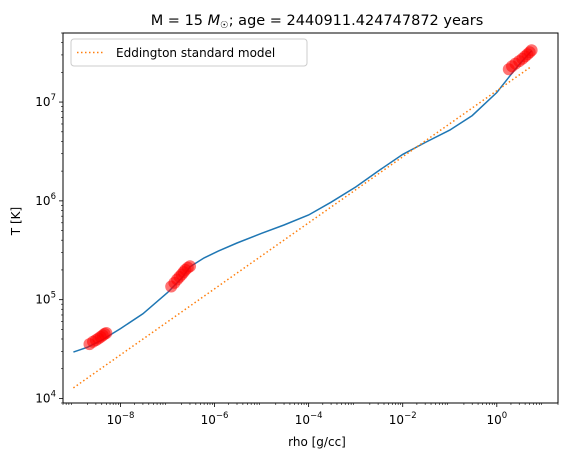 The height and width of the screenshot is (464, 570). I want to click on y-axis-label: T [K], so click(16, 221).